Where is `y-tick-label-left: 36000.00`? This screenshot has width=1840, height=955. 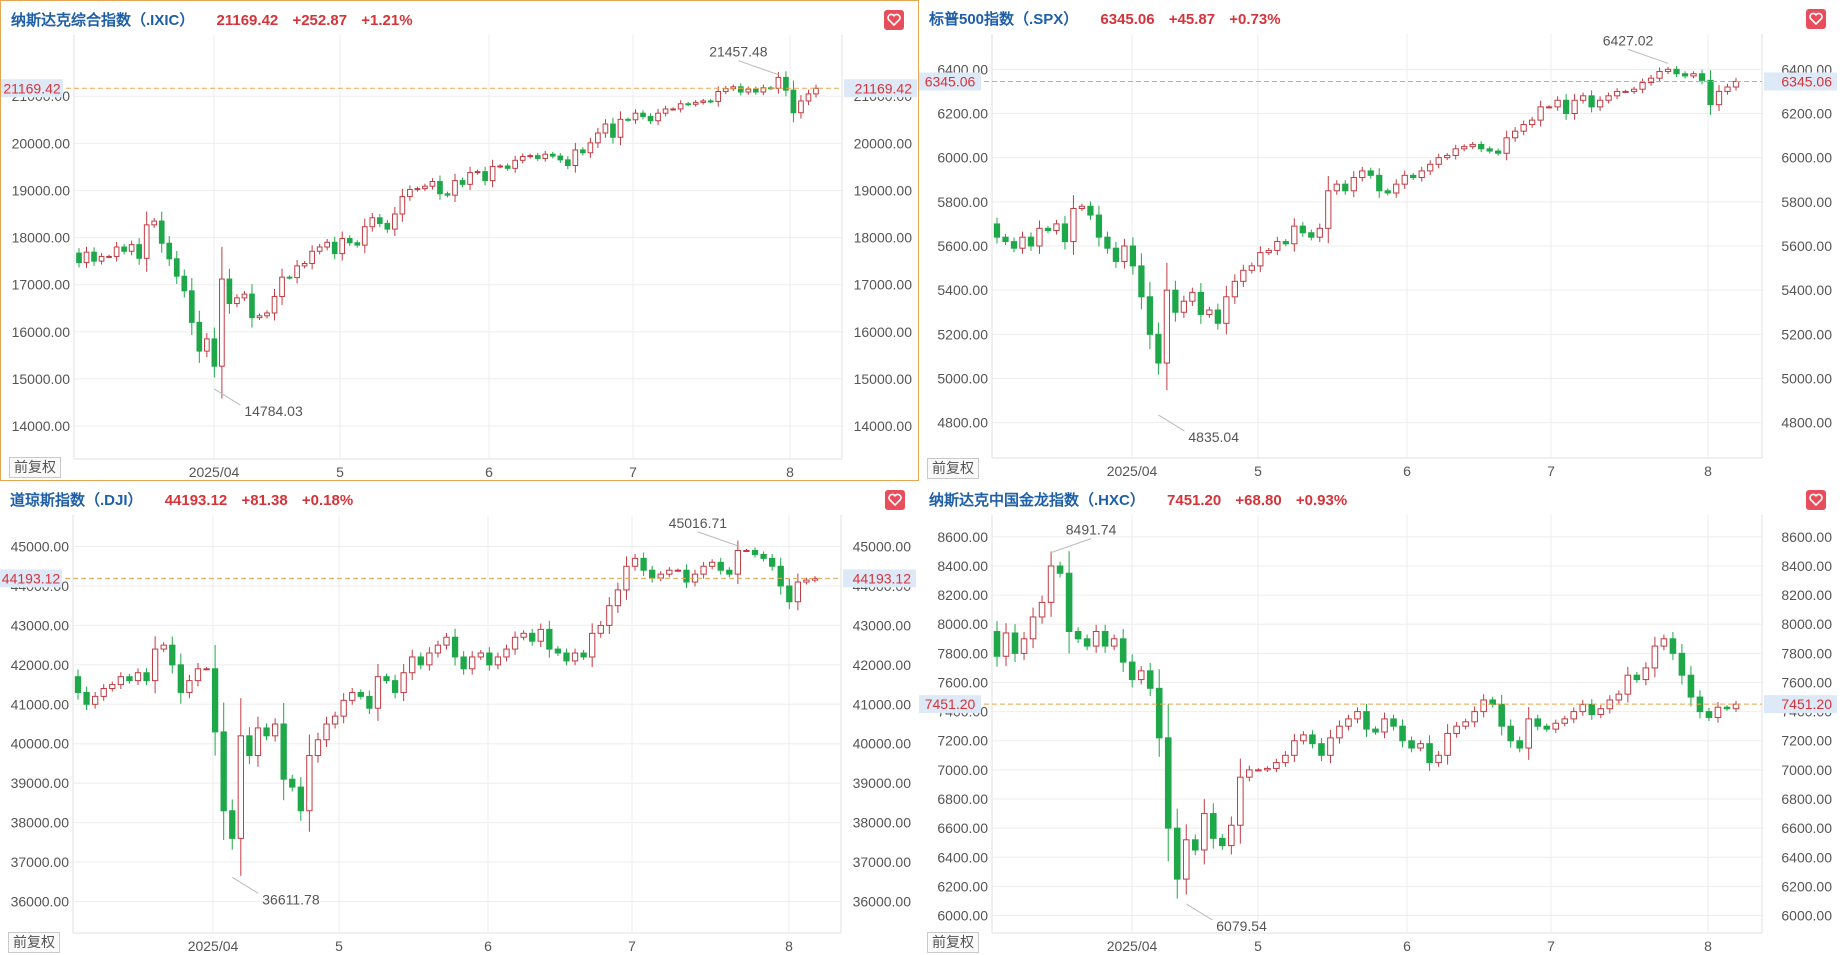
y-tick-label-left: 36000.00 is located at coordinates (40, 901).